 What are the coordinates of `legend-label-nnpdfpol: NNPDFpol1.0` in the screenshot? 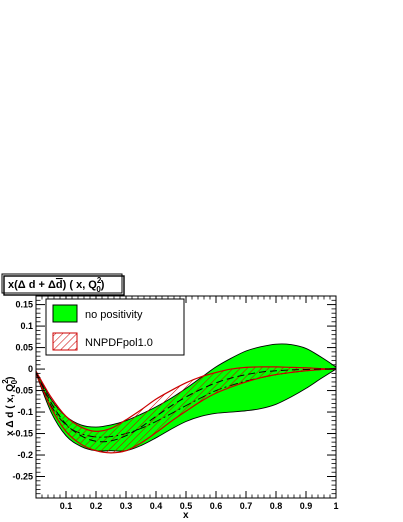 It's located at (119, 343).